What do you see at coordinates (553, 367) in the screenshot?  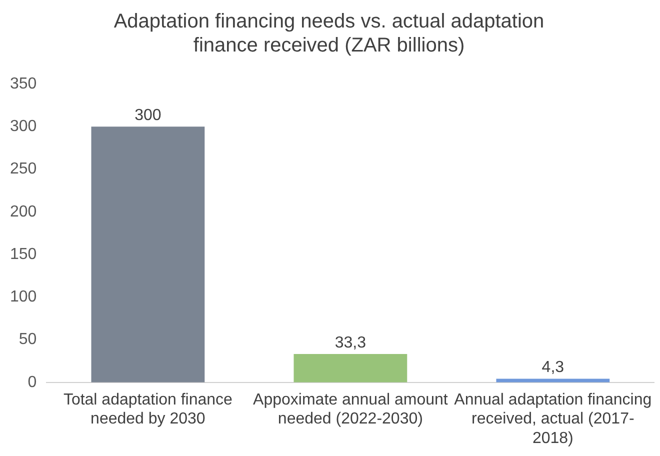 I see `data-label: 4,3` at bounding box center [553, 367].